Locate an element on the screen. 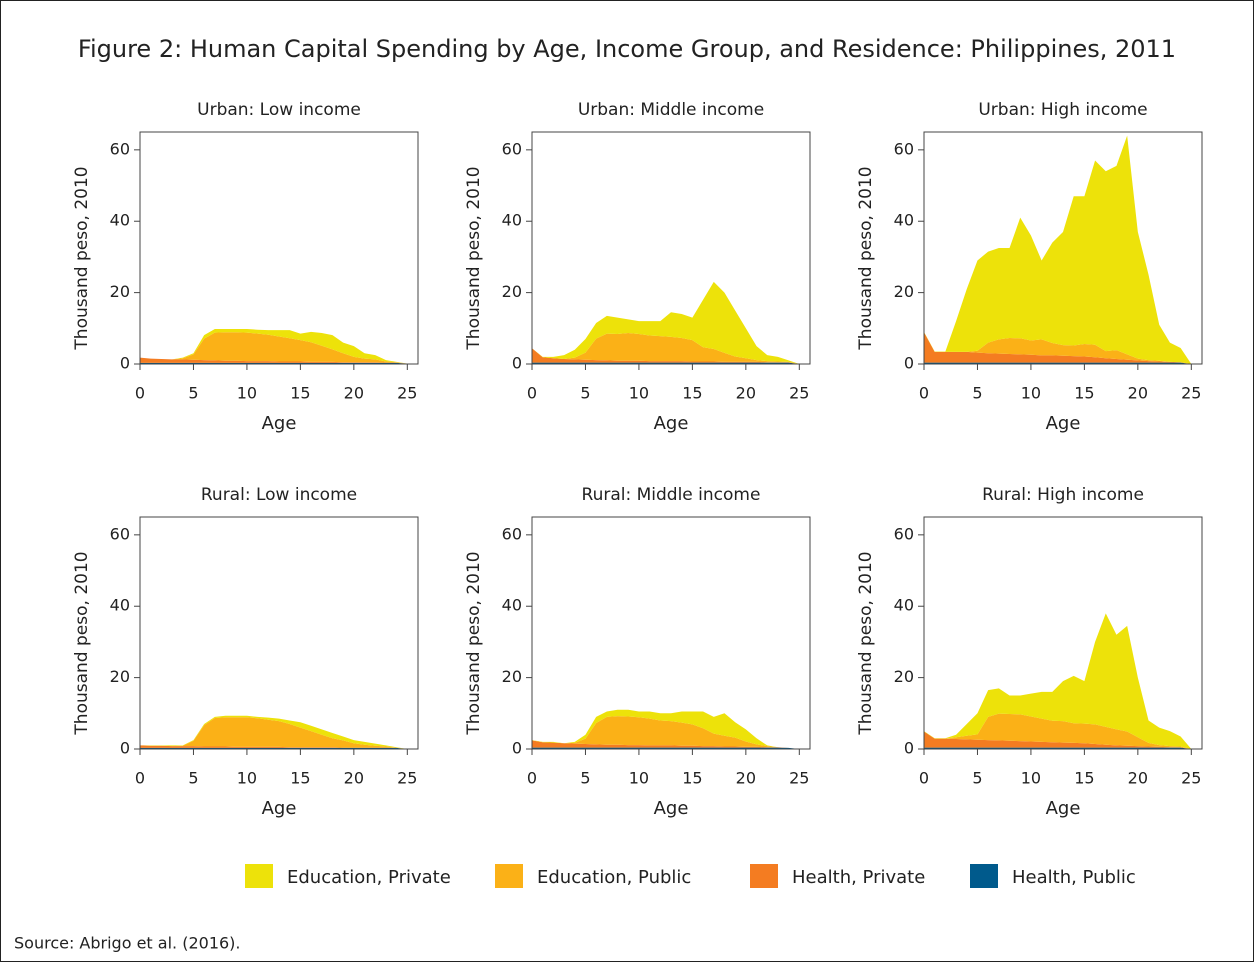 The width and height of the screenshot is (1254, 962). source-note: Source: Abrigo et al. (2016). is located at coordinates (127, 943).